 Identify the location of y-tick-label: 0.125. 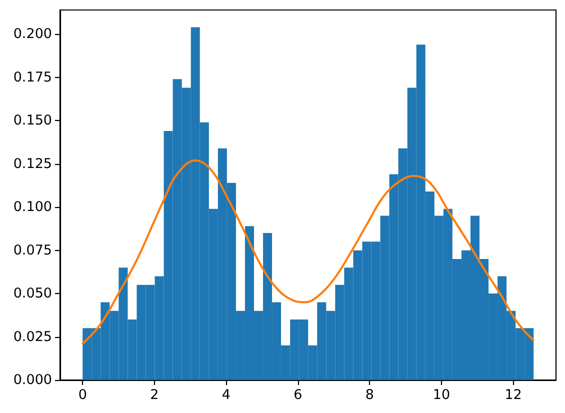
(32, 164).